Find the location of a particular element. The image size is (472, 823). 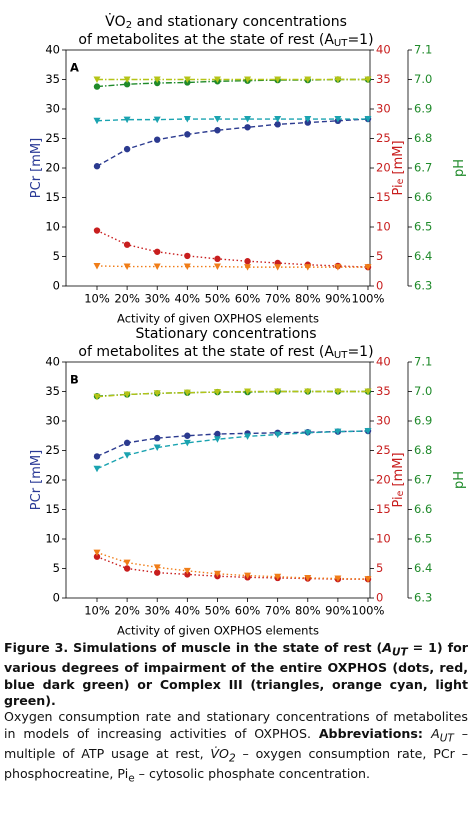

chart-title-part: =1) is located at coordinates (360, 352).